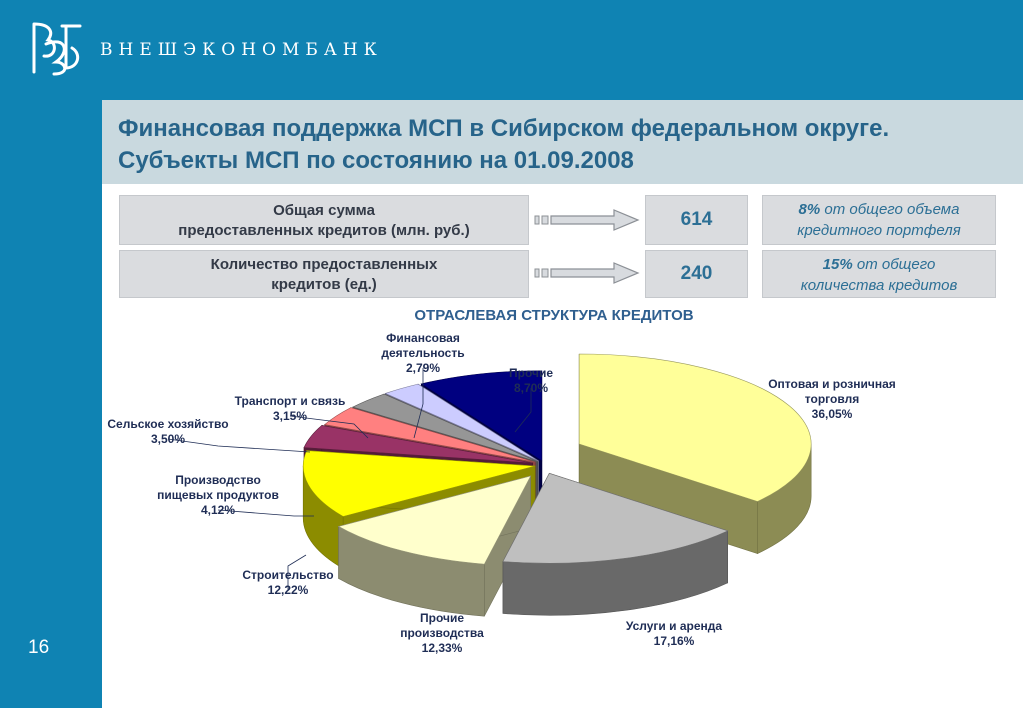 The width and height of the screenshot is (1023, 708). Describe the element at coordinates (376, 160) in the screenshot. I see `page-subtitle: Субъекты МСП по состоянию на 01.09.2008` at that location.